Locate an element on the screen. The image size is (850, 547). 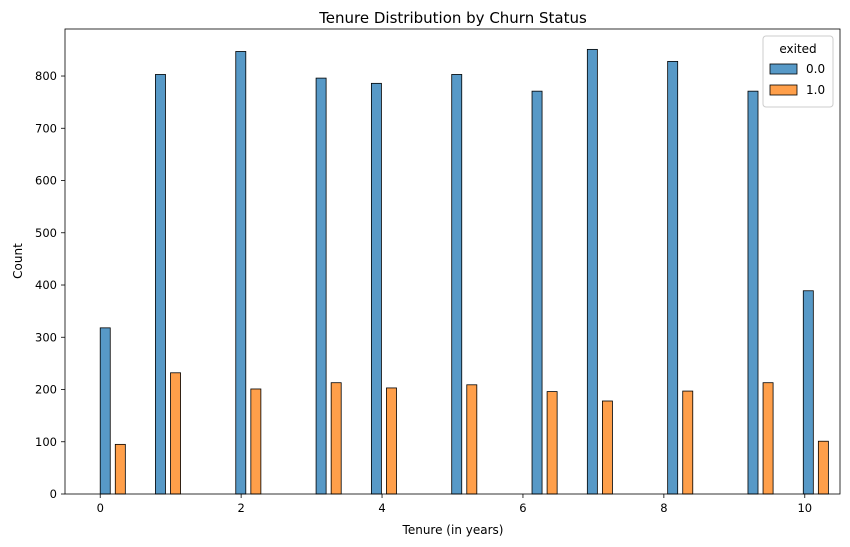
y-tick-label: 600 is located at coordinates (46, 181).